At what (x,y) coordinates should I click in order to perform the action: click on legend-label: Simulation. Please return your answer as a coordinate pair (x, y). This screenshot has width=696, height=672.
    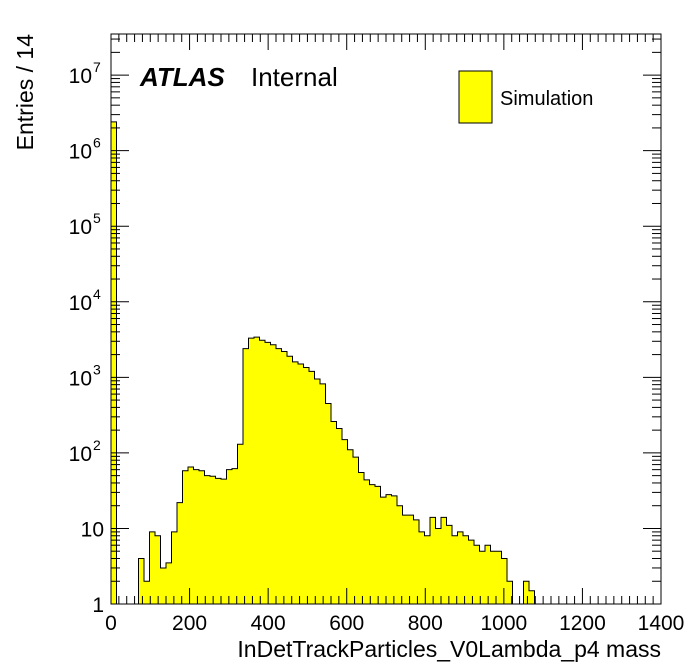
    Looking at the image, I should click on (546, 99).